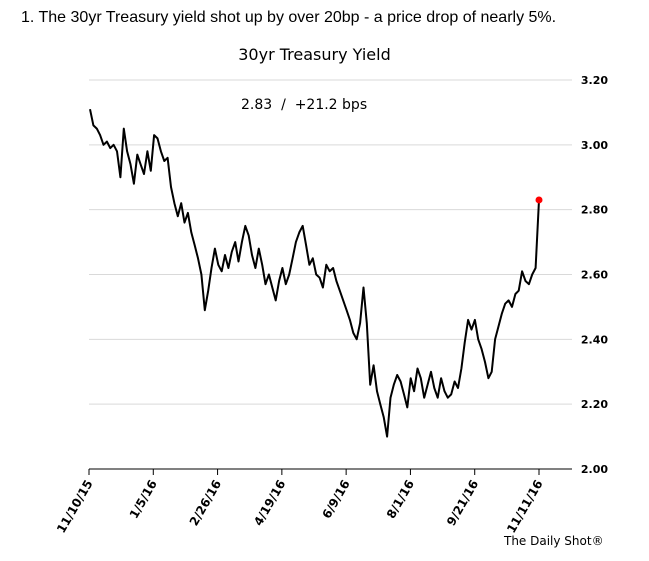  What do you see at coordinates (314, 54) in the screenshot?
I see `chart-title: 30yr Treasury Yield` at bounding box center [314, 54].